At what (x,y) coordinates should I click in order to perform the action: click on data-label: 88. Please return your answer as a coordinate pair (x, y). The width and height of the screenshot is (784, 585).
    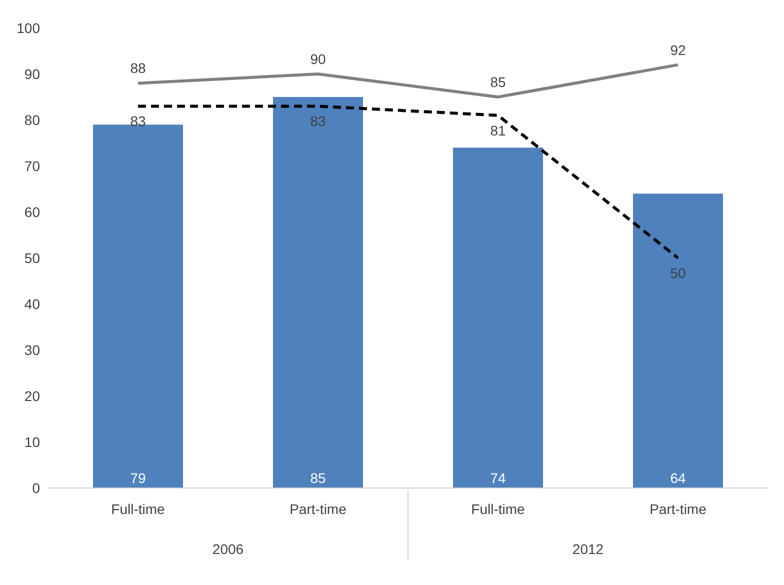
    Looking at the image, I should click on (138, 68).